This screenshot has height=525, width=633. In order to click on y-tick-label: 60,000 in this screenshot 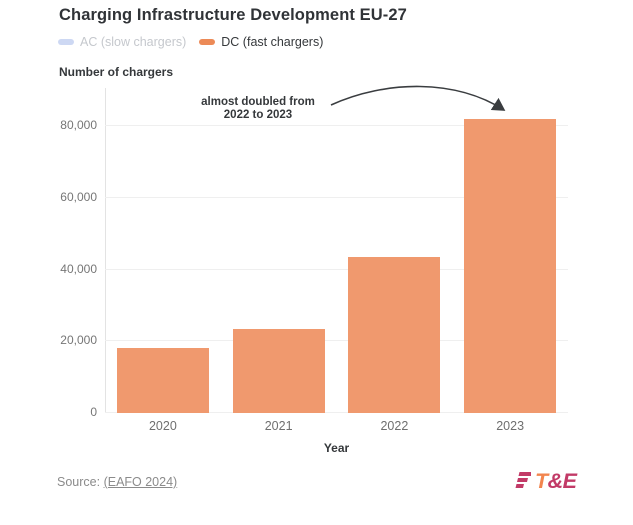, I will do `click(78, 197)`.